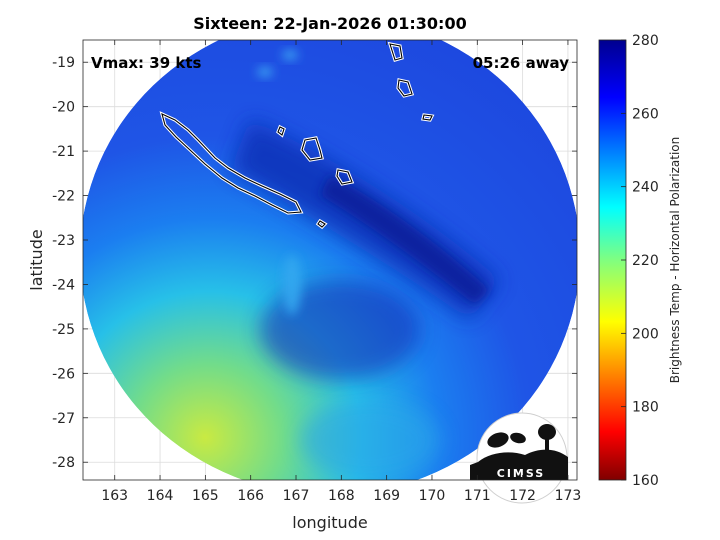 The width and height of the screenshot is (720, 540). I want to click on colorbar-tick-label: 180, so click(645, 408).